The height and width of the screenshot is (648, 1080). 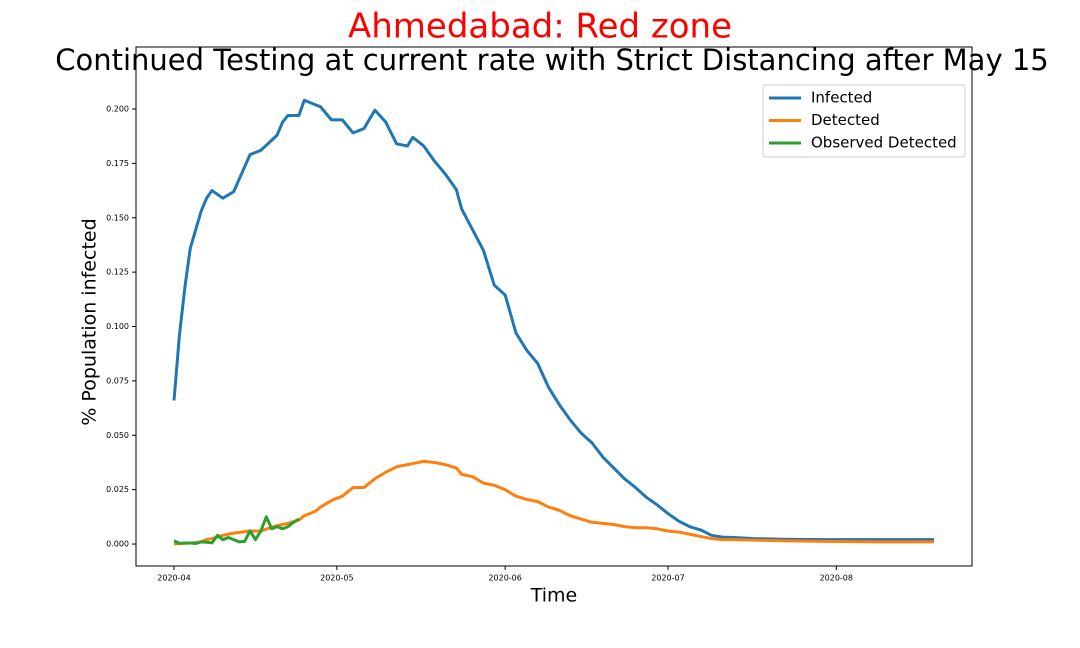 I want to click on y-tick-label: 0.000, so click(x=117, y=544).